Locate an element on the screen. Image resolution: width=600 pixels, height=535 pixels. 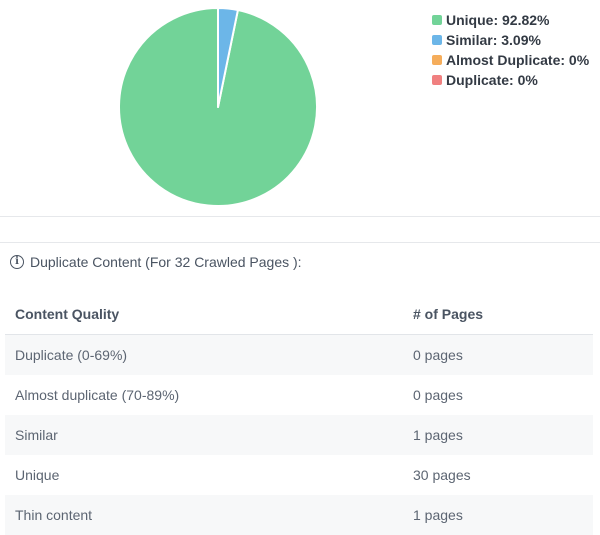
pie-slice-similar is located at coordinates (228, 57).